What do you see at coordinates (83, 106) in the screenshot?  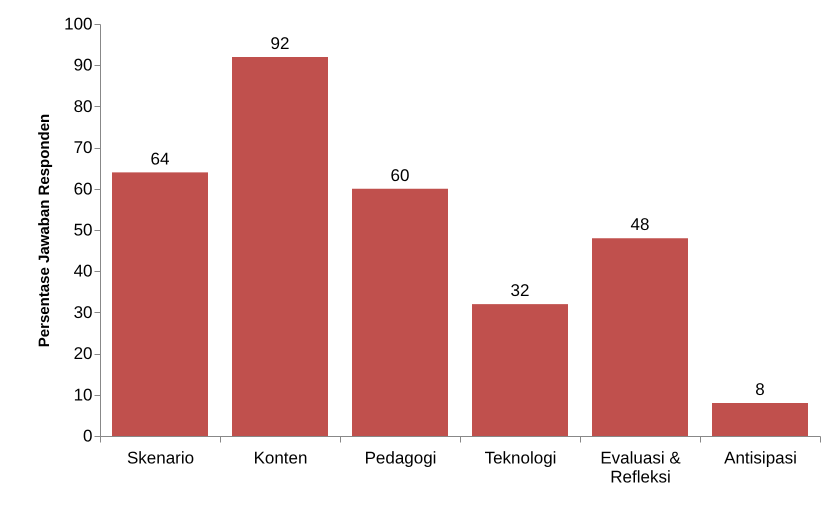 I see `y-tick-label: 80` at bounding box center [83, 106].